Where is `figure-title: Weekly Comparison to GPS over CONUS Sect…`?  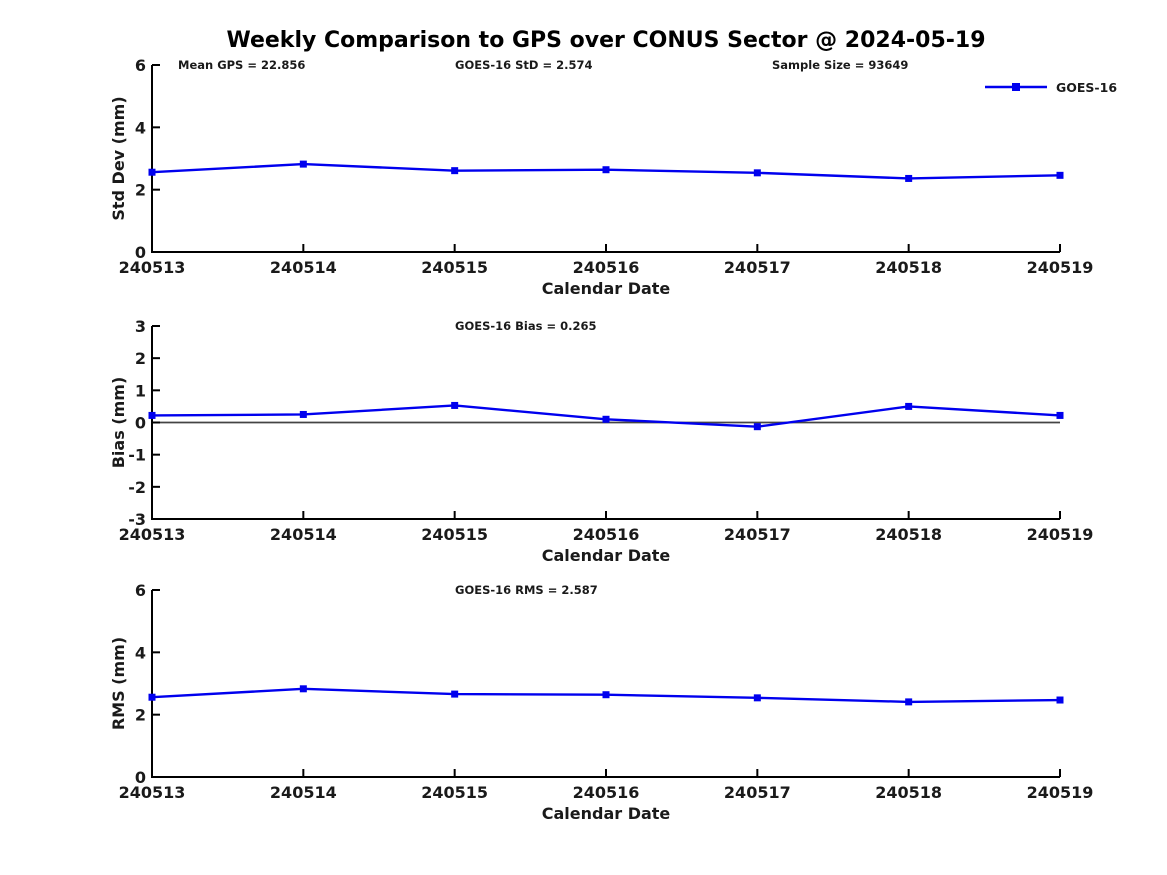
figure-title: Weekly Comparison to GPS over CONUS Sect… is located at coordinates (606, 40).